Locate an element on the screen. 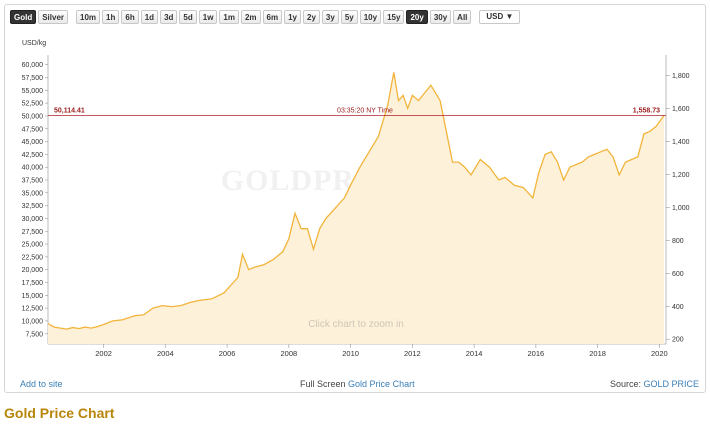 The width and height of the screenshot is (710, 429). right-tick-label: 1,400 is located at coordinates (681, 142).